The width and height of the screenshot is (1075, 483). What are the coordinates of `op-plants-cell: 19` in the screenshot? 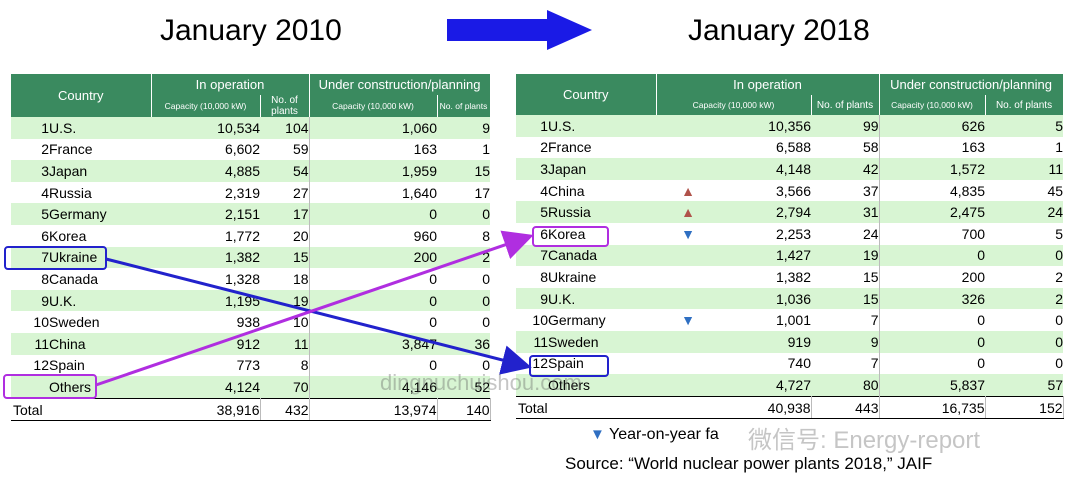 It's located at (285, 300).